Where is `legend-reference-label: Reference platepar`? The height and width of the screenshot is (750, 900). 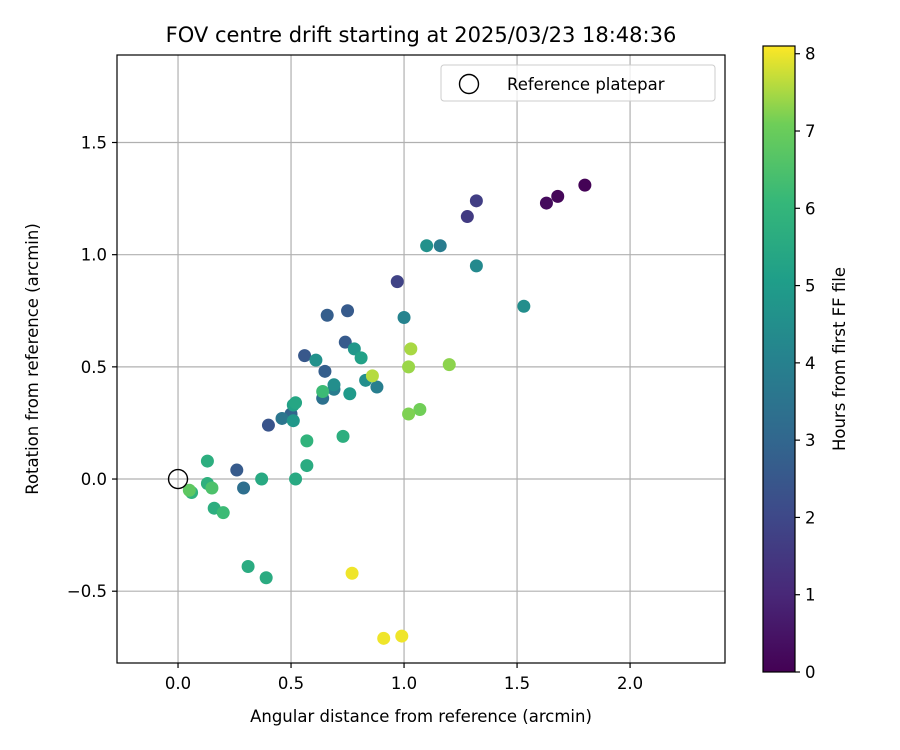 legend-reference-label: Reference platepar is located at coordinates (586, 84).